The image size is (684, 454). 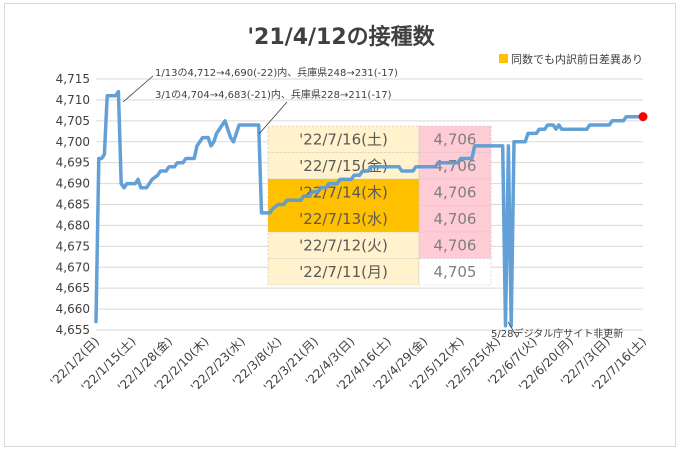 What do you see at coordinates (73, 246) in the screenshot?
I see `y-tick-label: 4,675` at bounding box center [73, 246].